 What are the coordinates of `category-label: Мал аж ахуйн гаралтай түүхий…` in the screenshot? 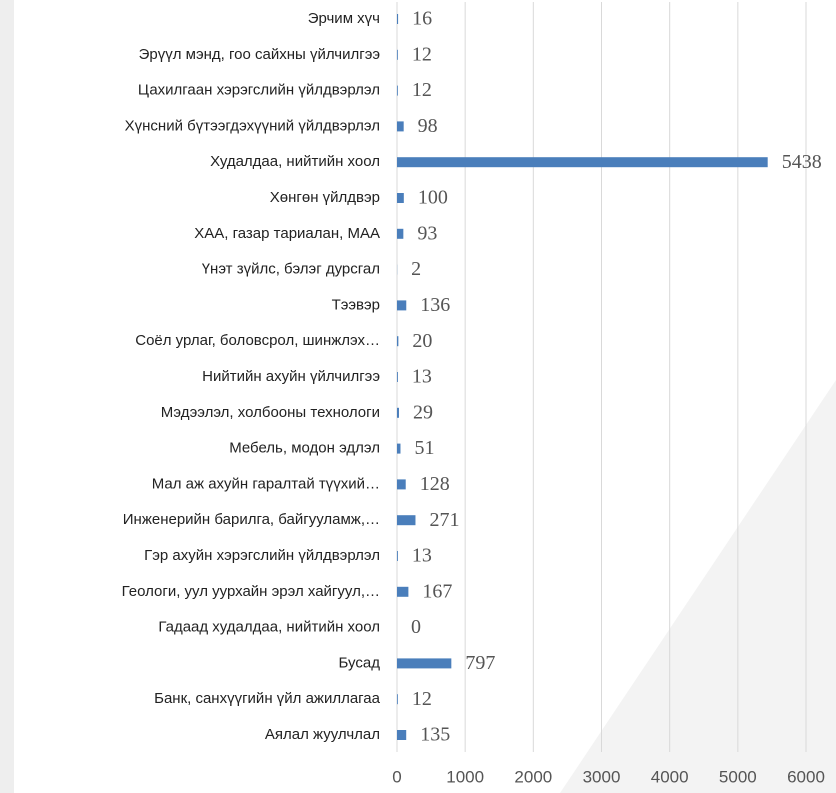 It's located at (266, 483).